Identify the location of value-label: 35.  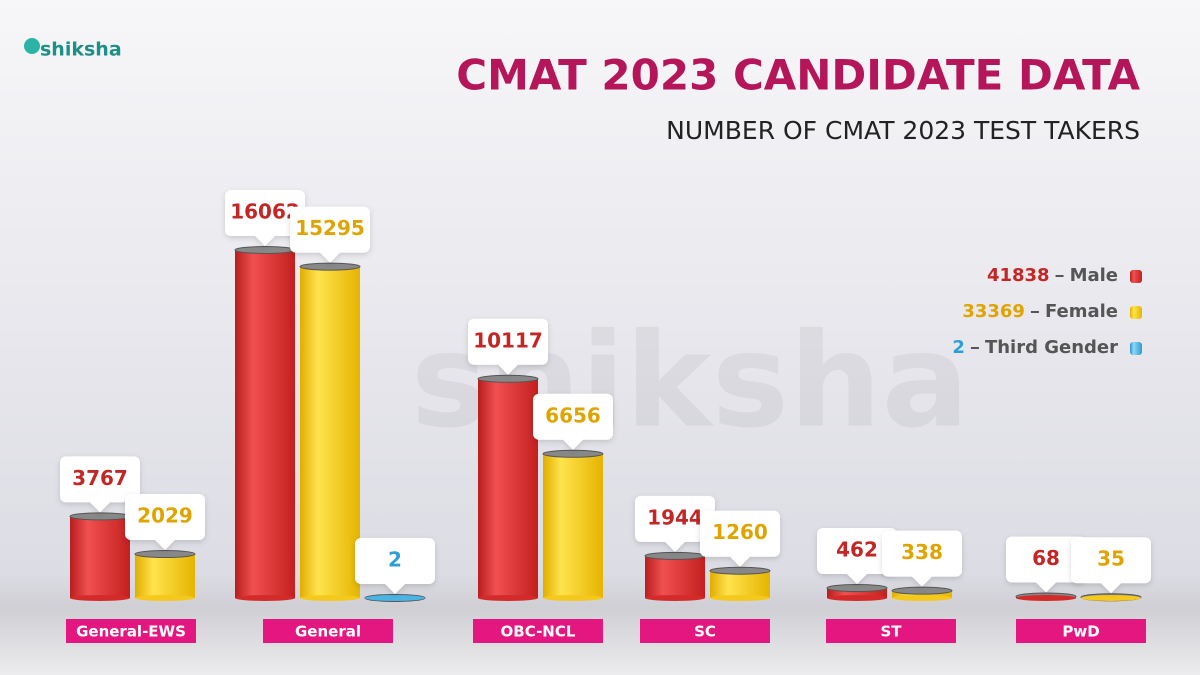
(1111, 559).